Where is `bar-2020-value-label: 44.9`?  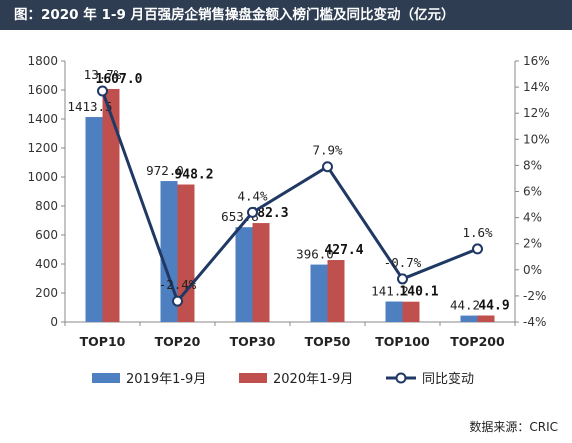
bar-2020-value-label: 44.9 is located at coordinates (493, 305).